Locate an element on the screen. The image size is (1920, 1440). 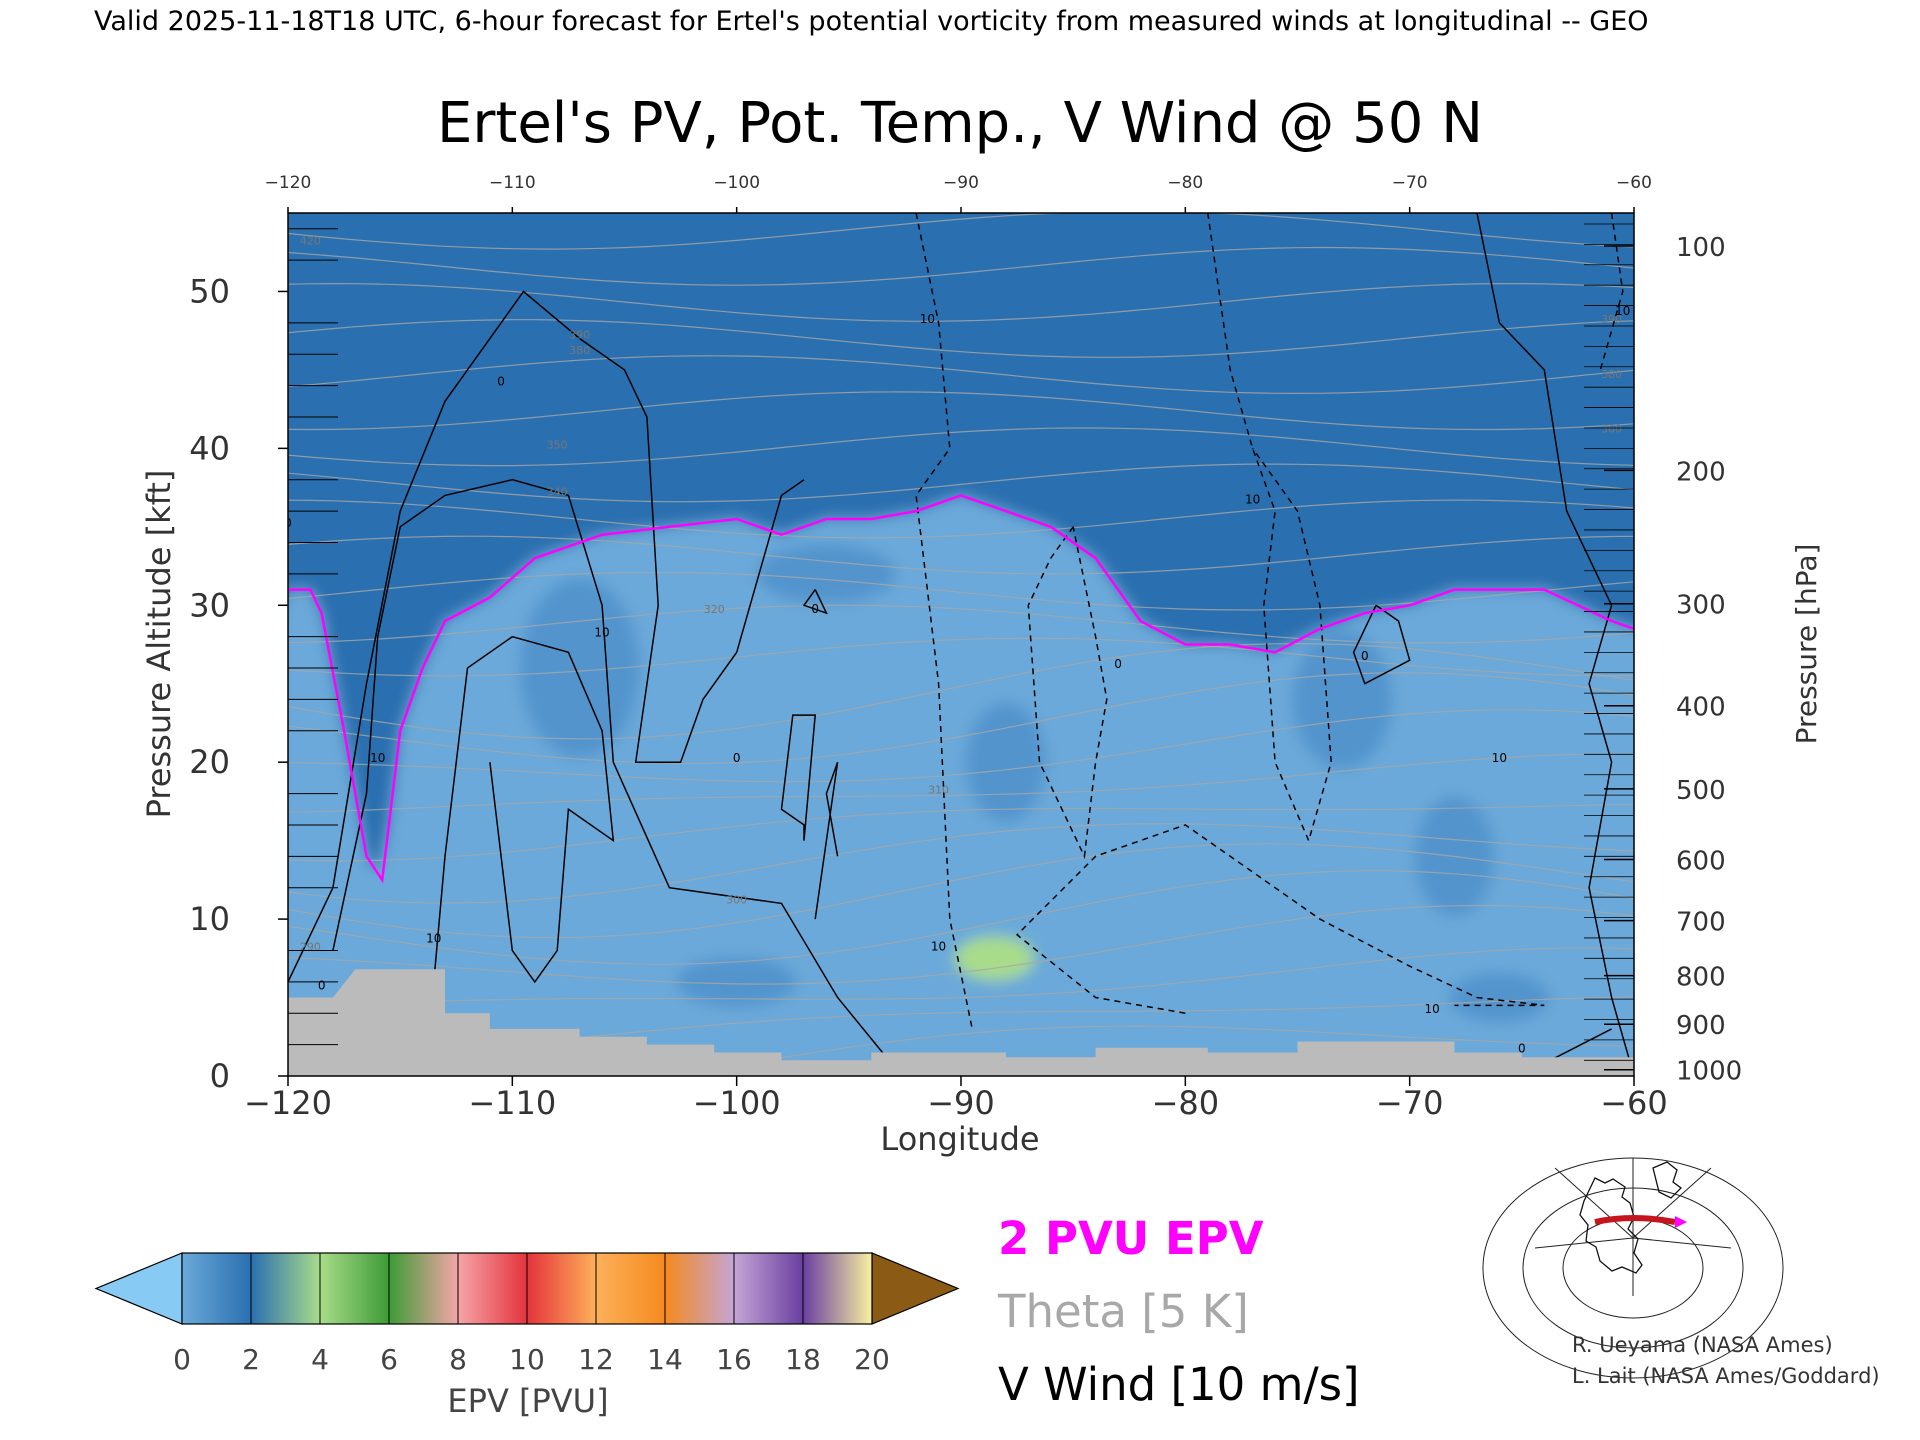
p-tick-label: 600 is located at coordinates (1701, 861).